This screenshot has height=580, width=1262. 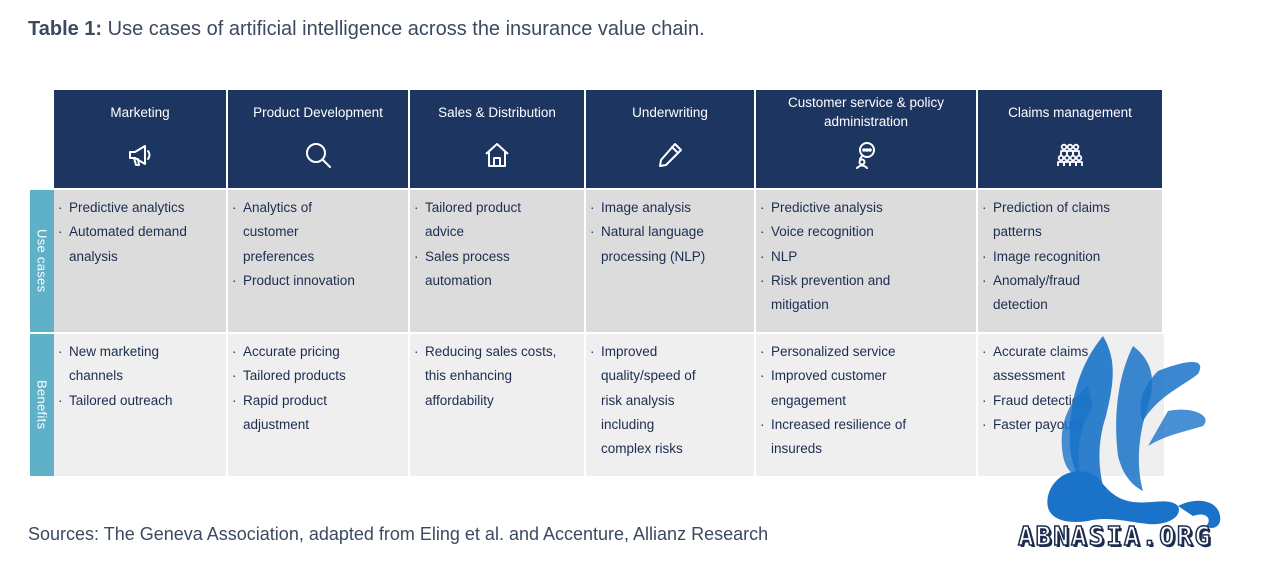 I want to click on row-label-use-cases: Use cases, so click(x=42, y=260).